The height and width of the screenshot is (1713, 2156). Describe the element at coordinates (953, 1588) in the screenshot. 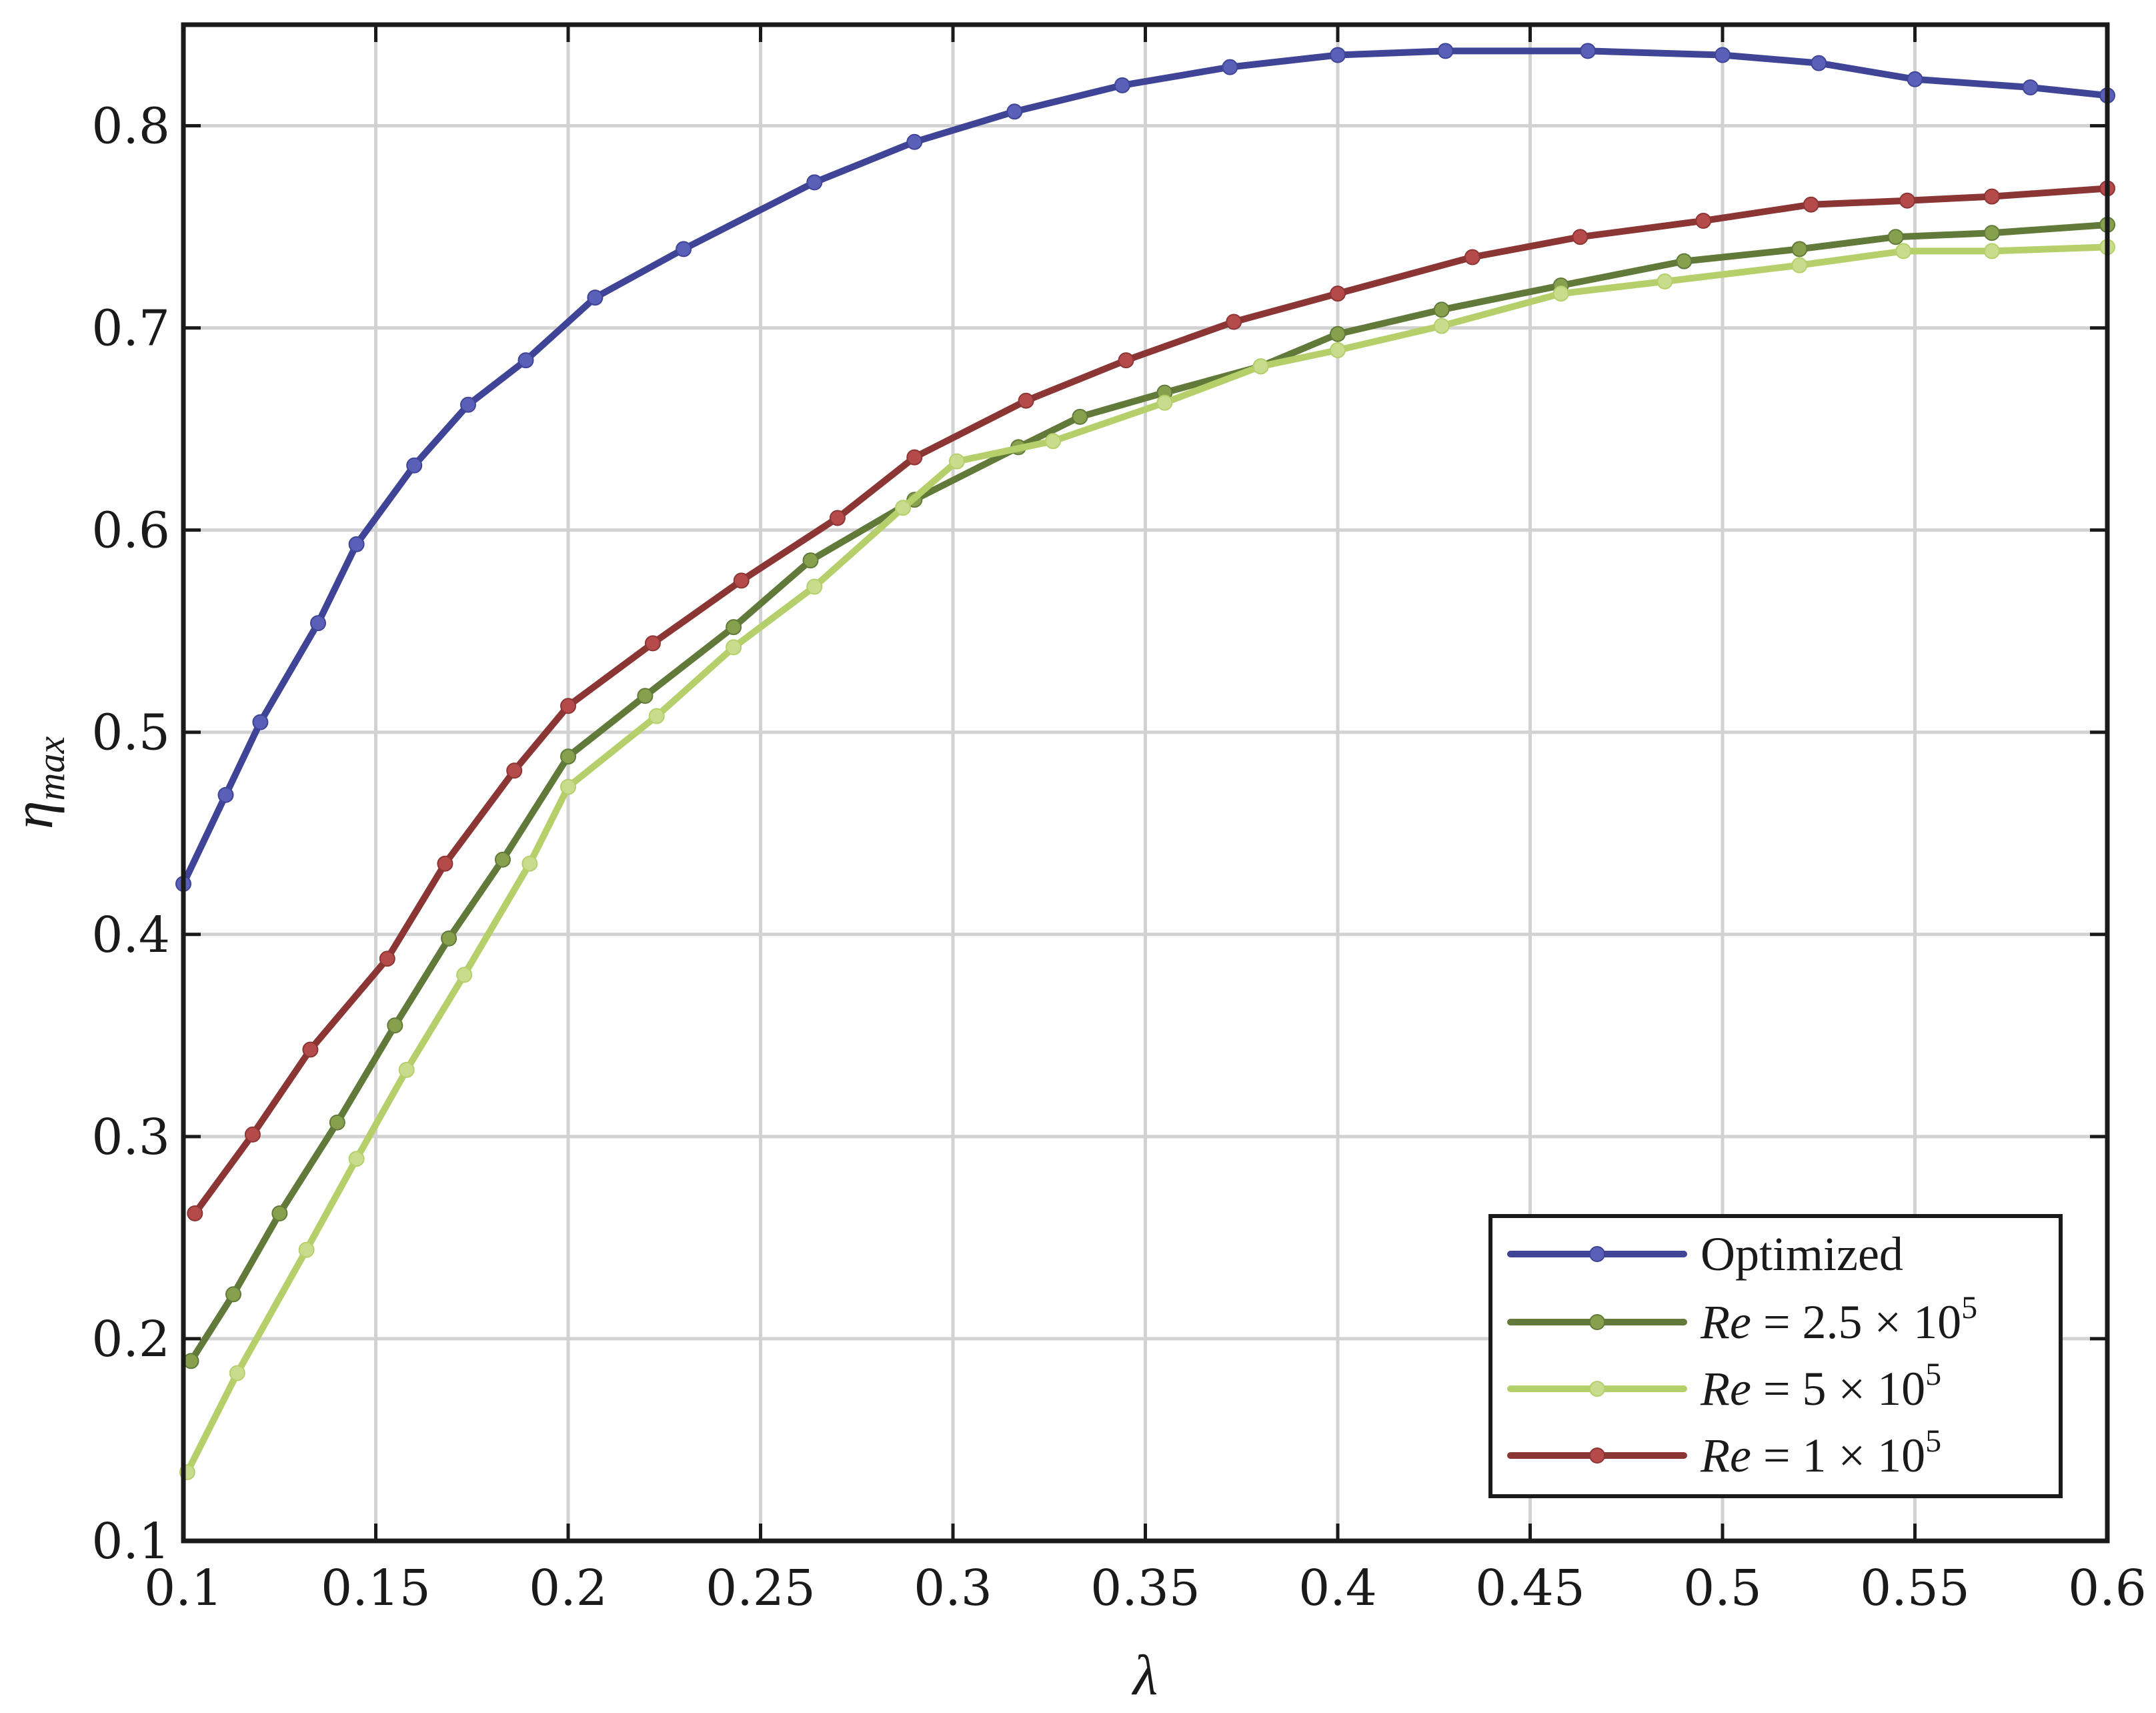

I see `x-tick-label: 0.3` at that location.